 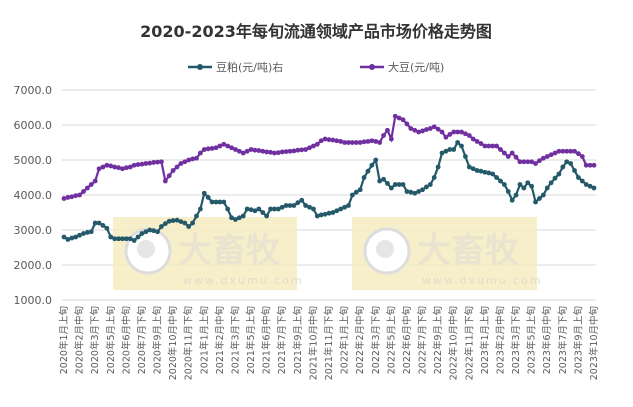 What do you see at coordinates (316, 31) in the screenshot?
I see `chart-title: 2020-2023年每旬流通领域产品市场价格走势图` at bounding box center [316, 31].